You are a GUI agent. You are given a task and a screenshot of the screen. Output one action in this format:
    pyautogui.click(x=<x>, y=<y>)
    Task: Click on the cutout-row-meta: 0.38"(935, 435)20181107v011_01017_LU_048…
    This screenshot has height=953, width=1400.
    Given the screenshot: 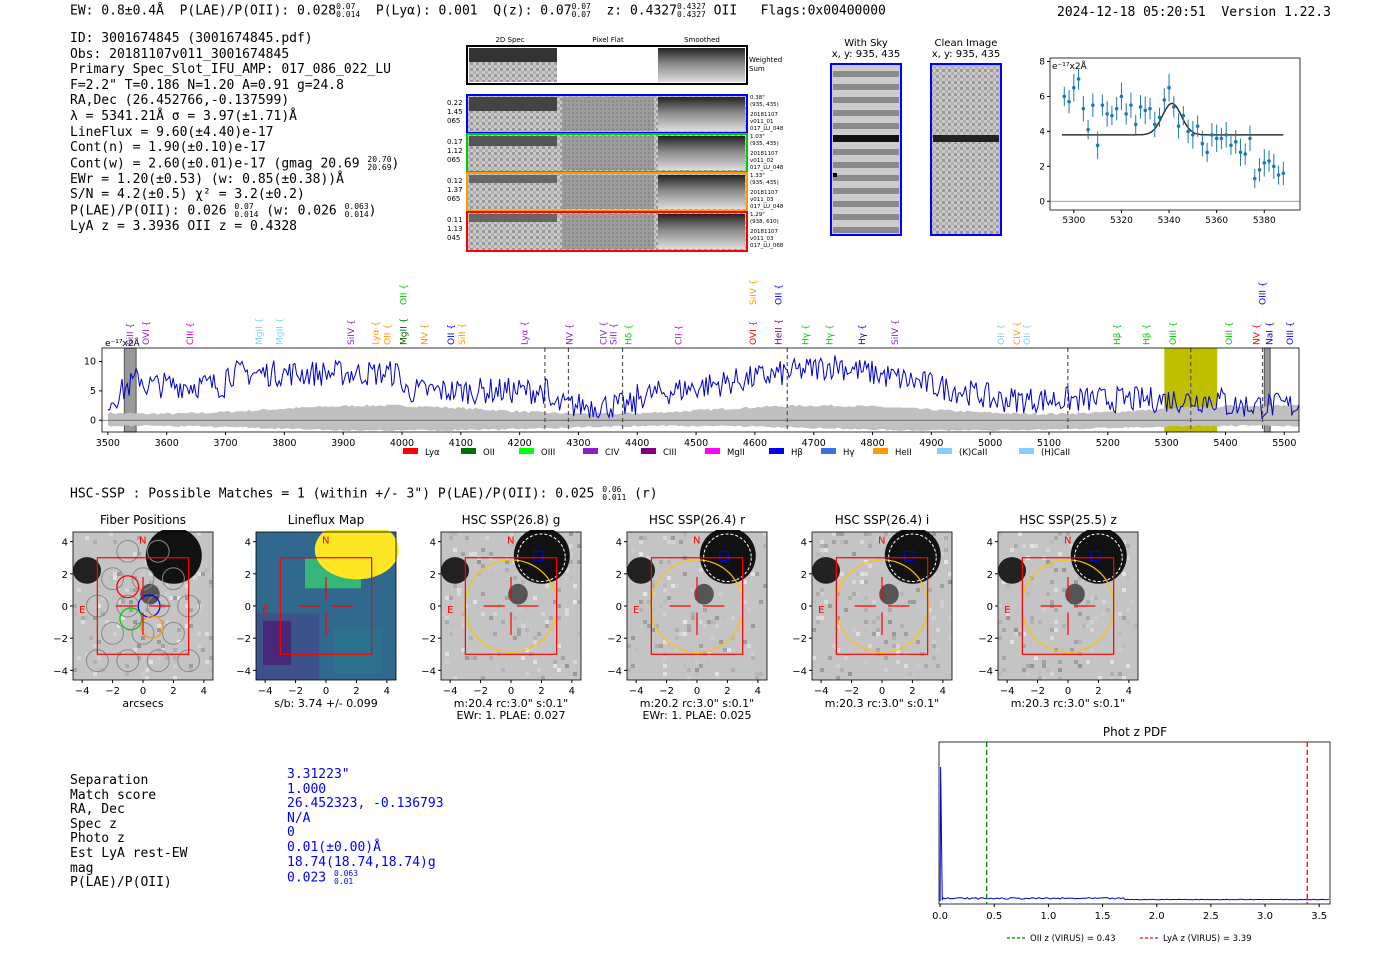 What is the action you would take?
    pyautogui.click(x=767, y=172)
    